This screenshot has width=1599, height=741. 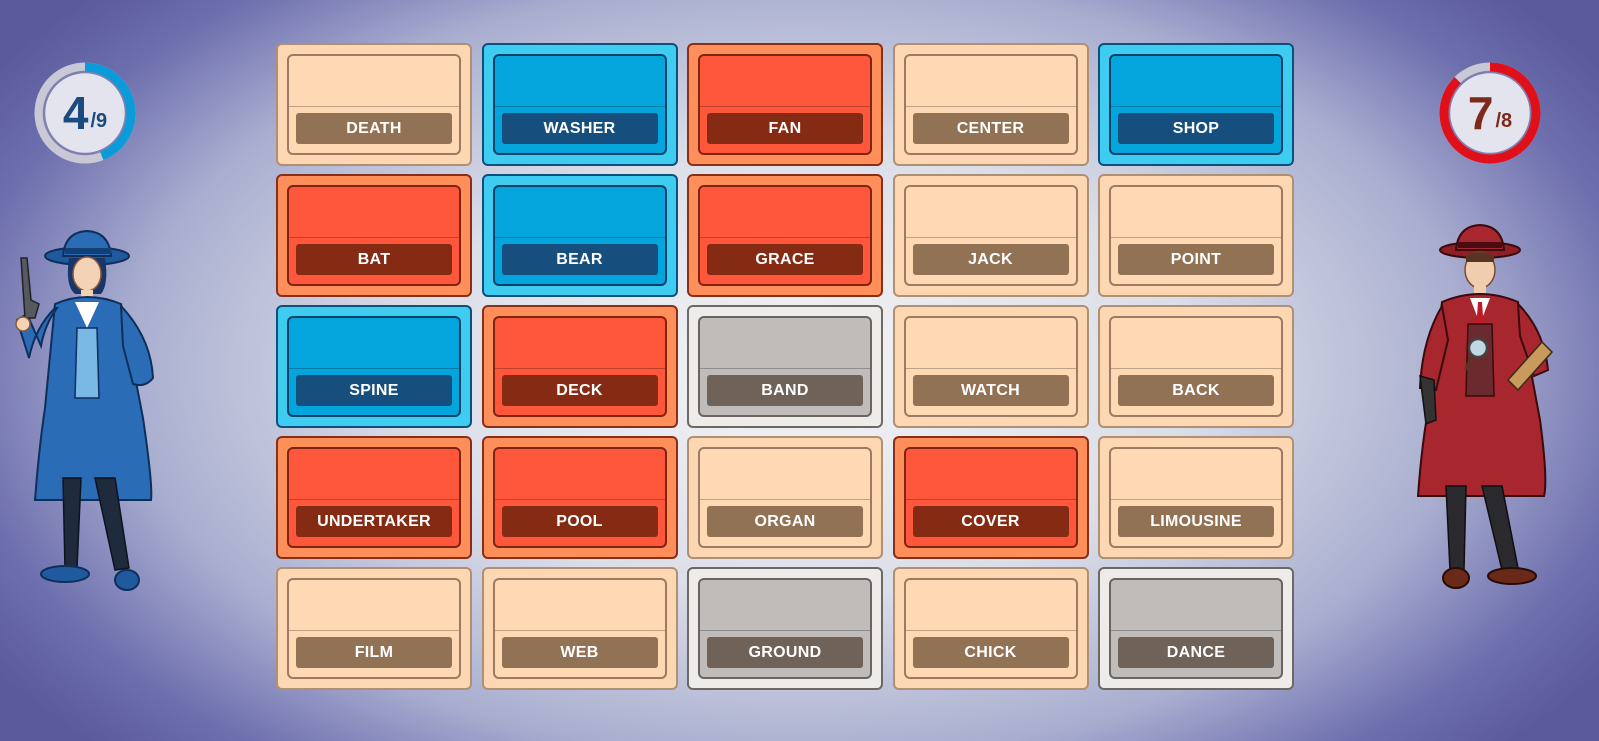 I want to click on word-card-cover: COVER, so click(x=990, y=497).